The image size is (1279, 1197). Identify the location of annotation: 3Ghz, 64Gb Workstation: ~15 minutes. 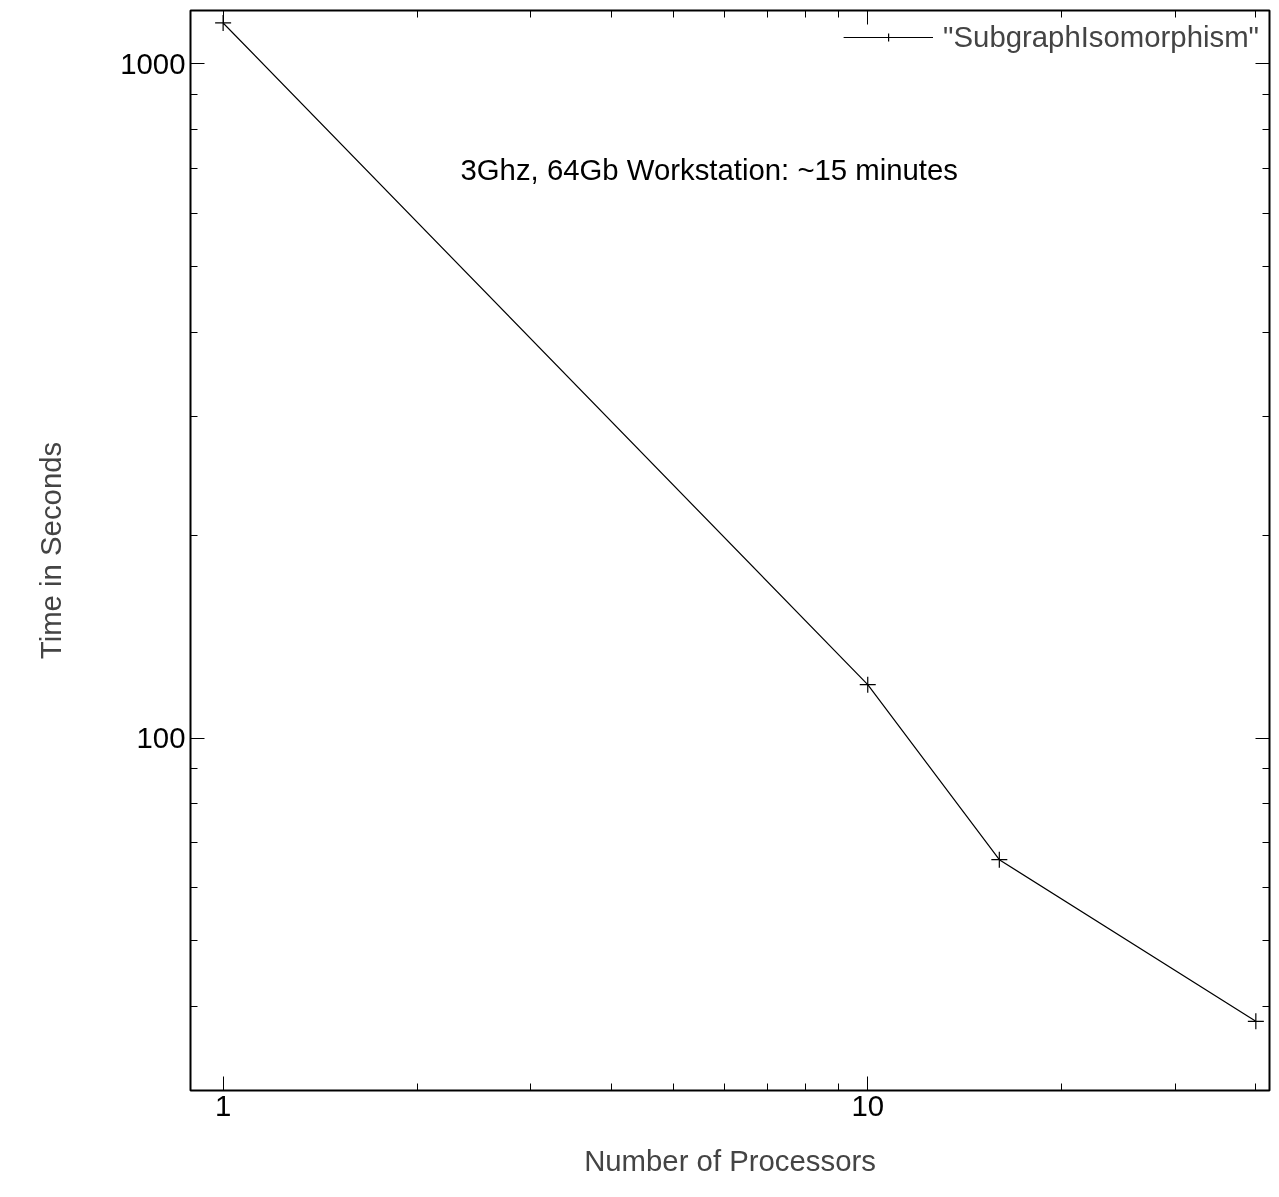
(709, 169).